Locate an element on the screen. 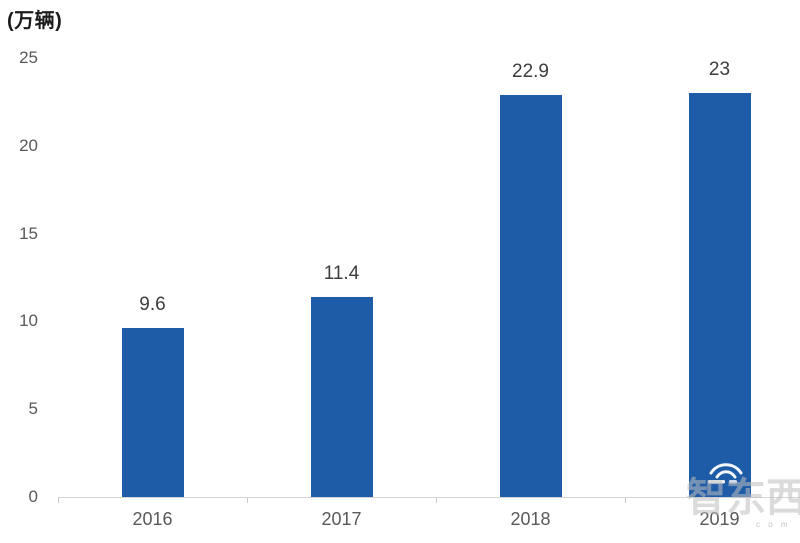 This screenshot has height=543, width=800. x-tick-label-2017: 2017 is located at coordinates (341, 519).